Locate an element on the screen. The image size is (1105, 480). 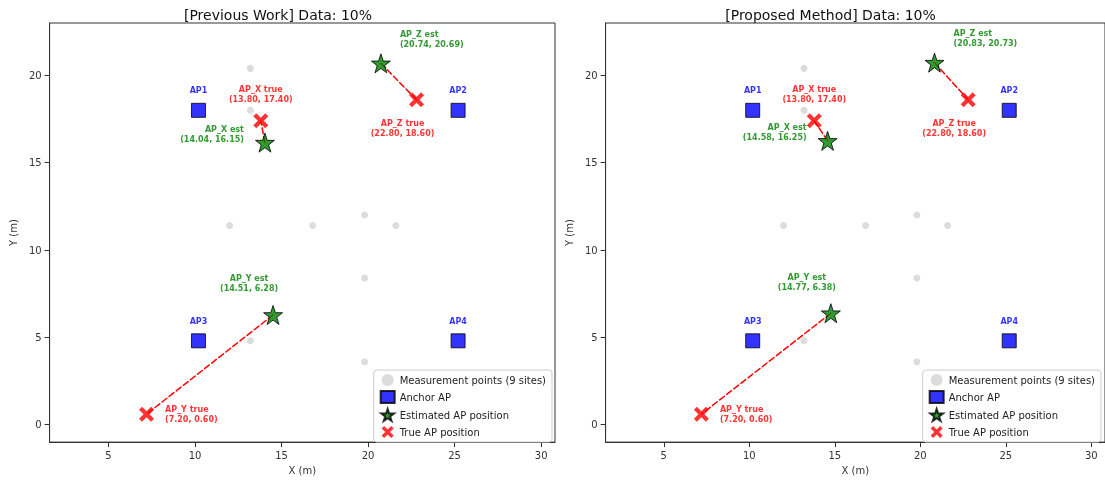
chart-title: [Proposed Method] Data: 10% is located at coordinates (830, 15).